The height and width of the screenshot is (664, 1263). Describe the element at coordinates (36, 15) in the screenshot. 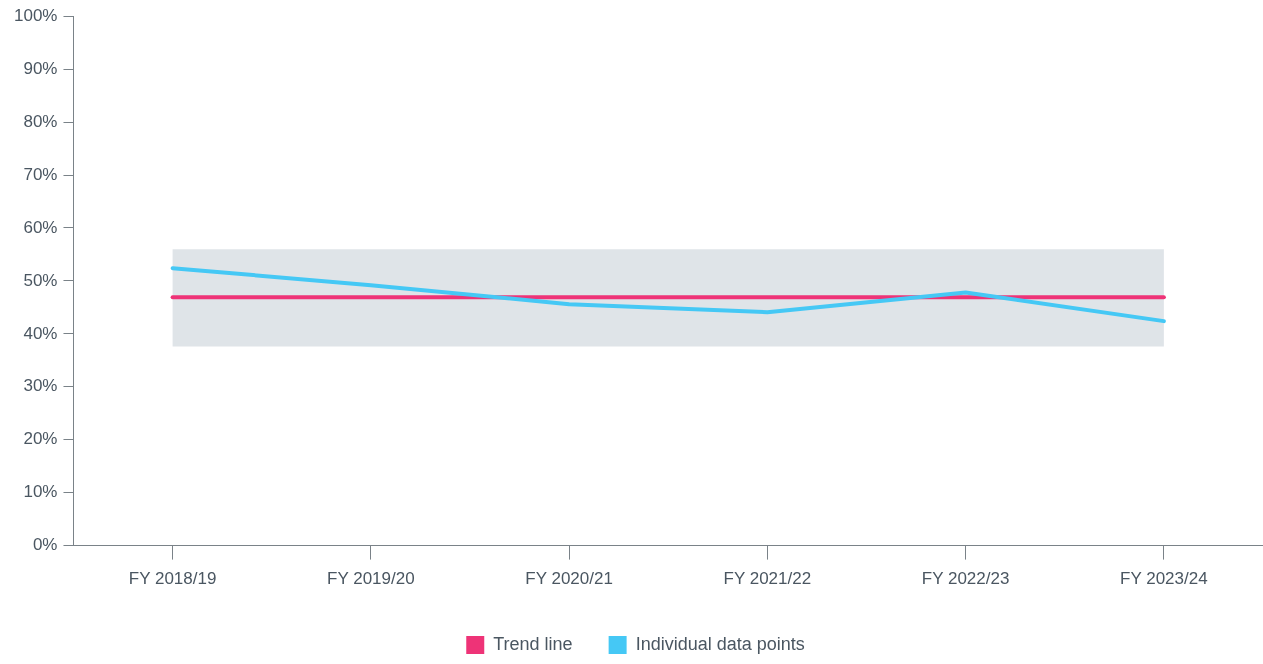

I see `y-tick-label: 100%` at that location.